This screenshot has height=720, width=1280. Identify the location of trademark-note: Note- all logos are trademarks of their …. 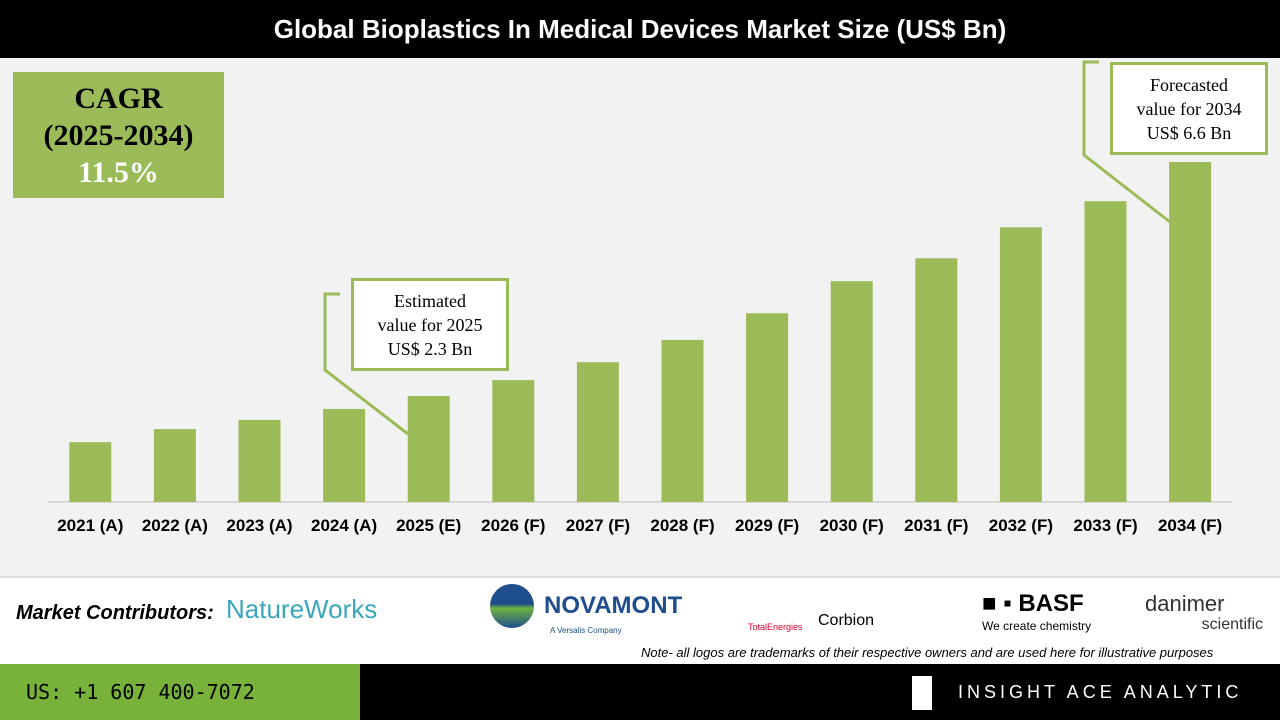
(927, 652).